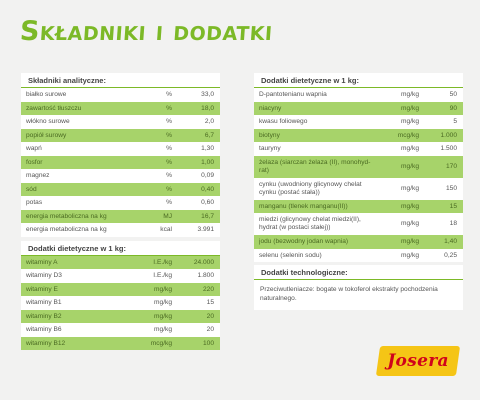  I want to click on row-value: 50, so click(453, 95).